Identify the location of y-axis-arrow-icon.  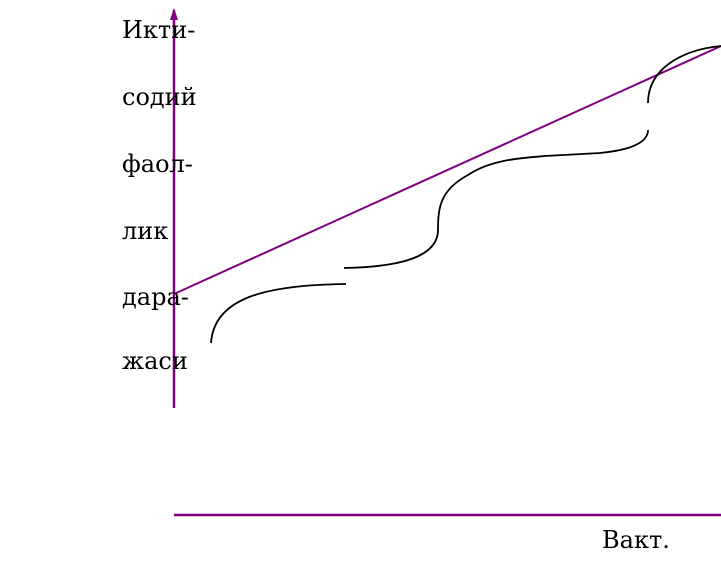
(174, 14).